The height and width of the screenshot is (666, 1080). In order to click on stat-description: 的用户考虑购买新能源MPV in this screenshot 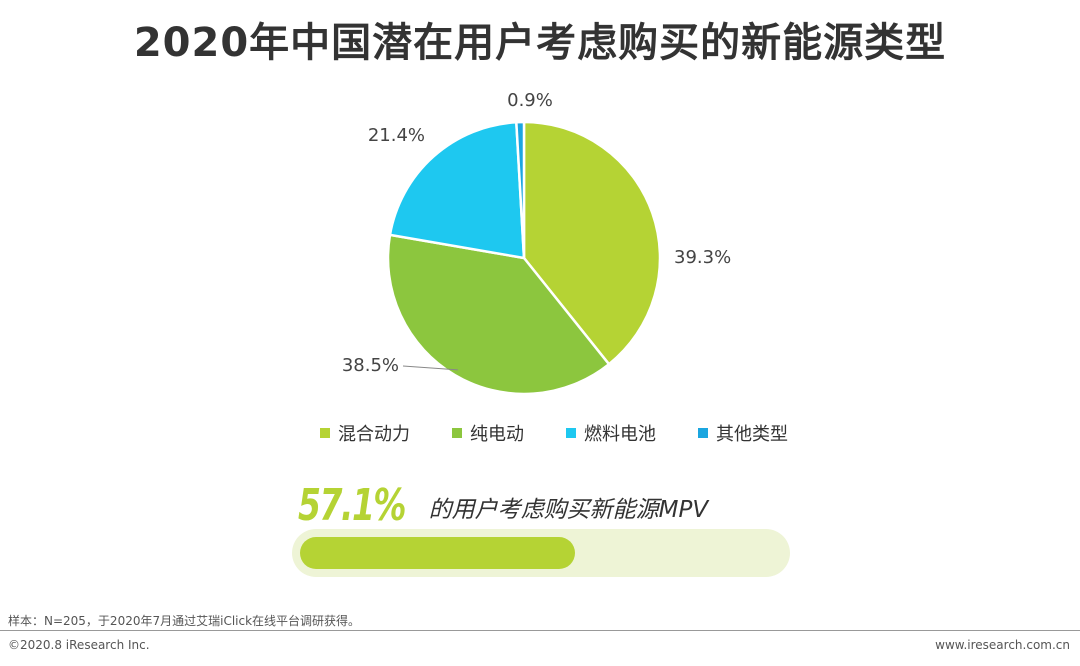, I will do `click(568, 510)`.